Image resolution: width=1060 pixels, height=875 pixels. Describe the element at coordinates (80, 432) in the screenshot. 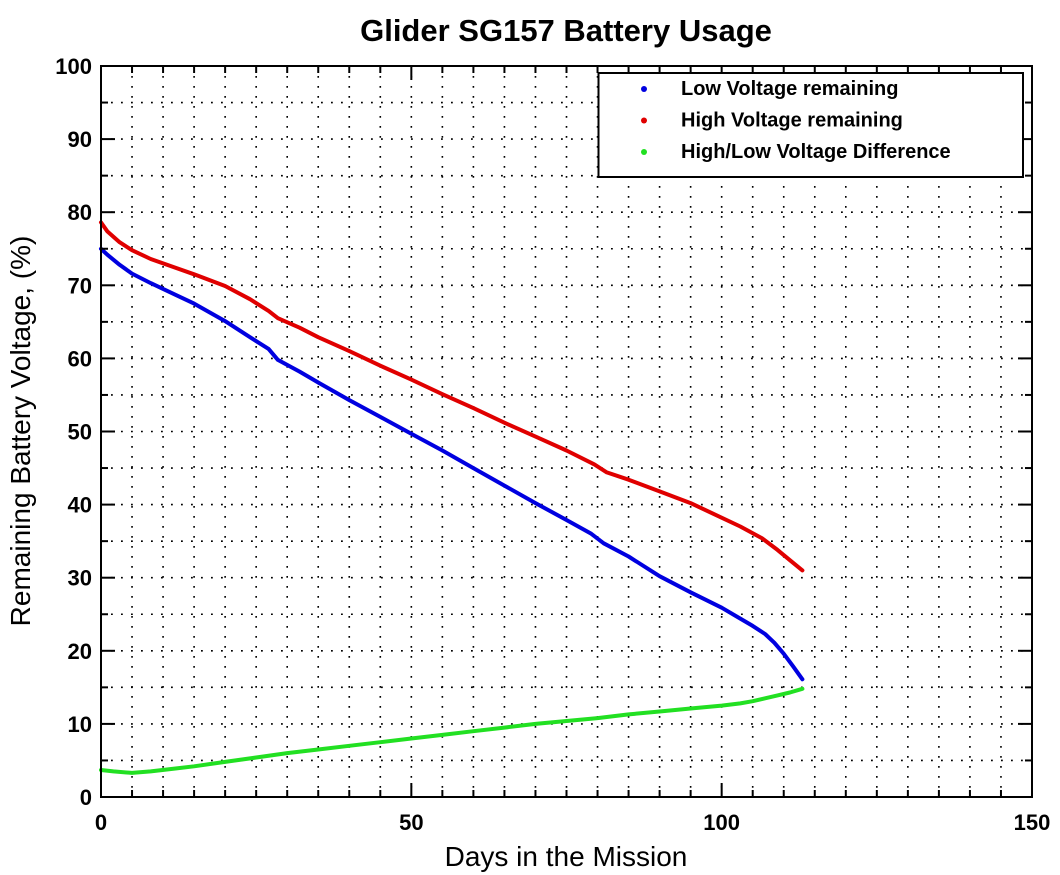

I see `y-tick-label: 50` at that location.